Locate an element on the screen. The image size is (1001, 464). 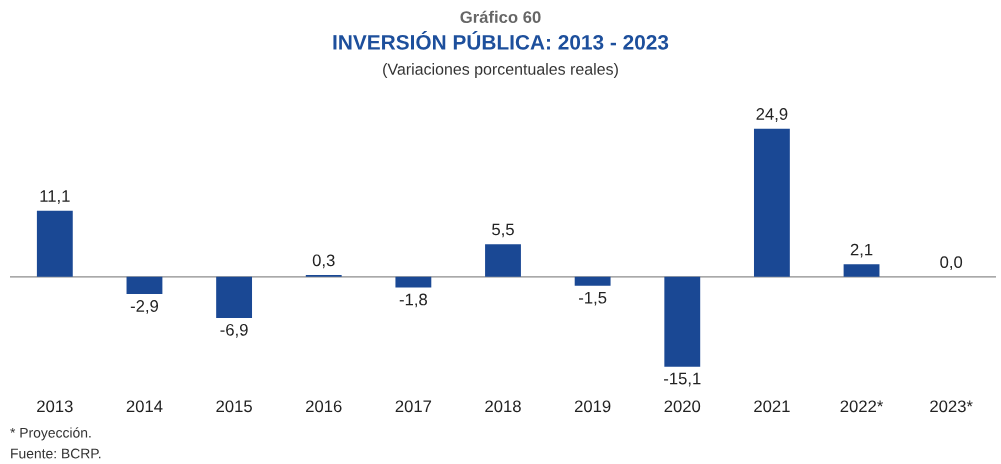
chart-subtitle: (Variaciones porcentuales reales) is located at coordinates (500, 70).